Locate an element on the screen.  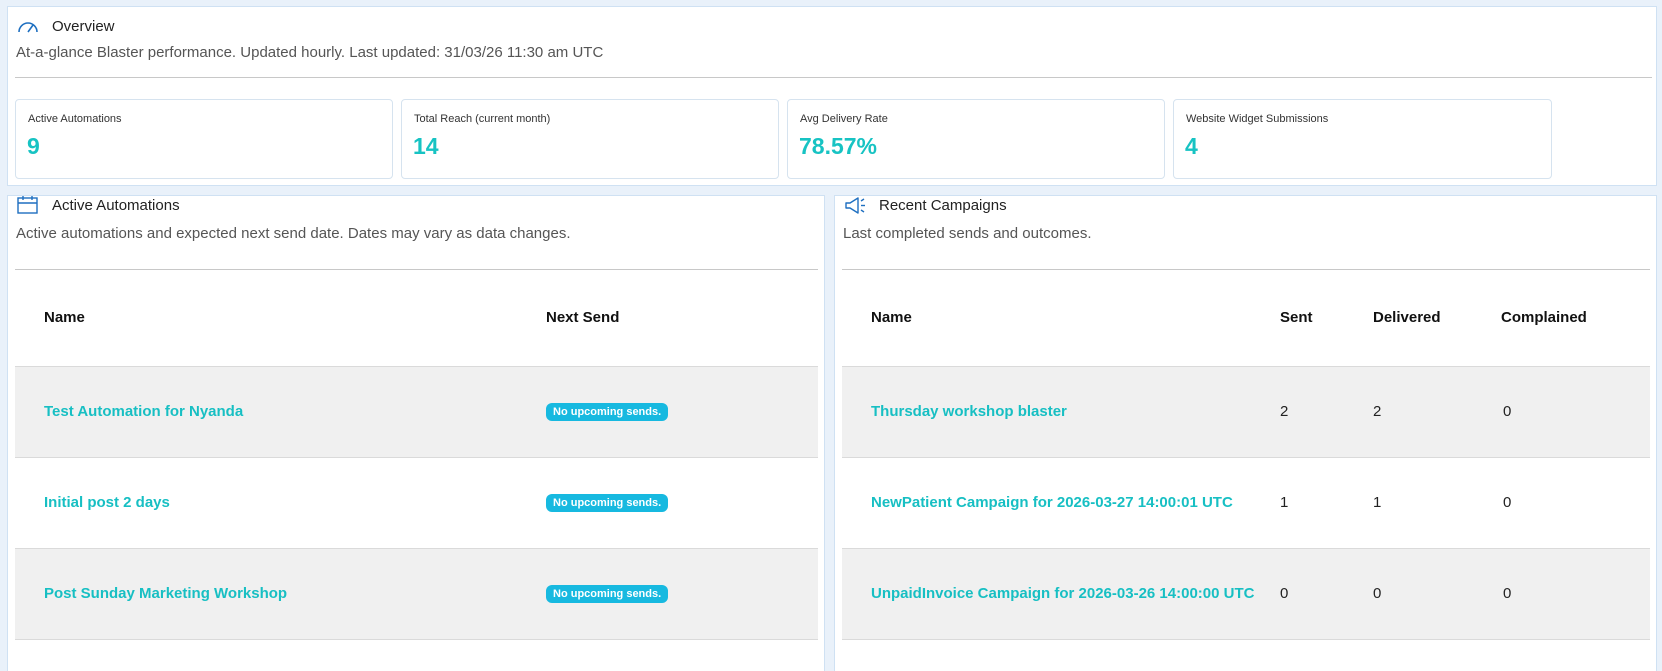
stat-label: Avg Delivery Rate is located at coordinates (844, 119).